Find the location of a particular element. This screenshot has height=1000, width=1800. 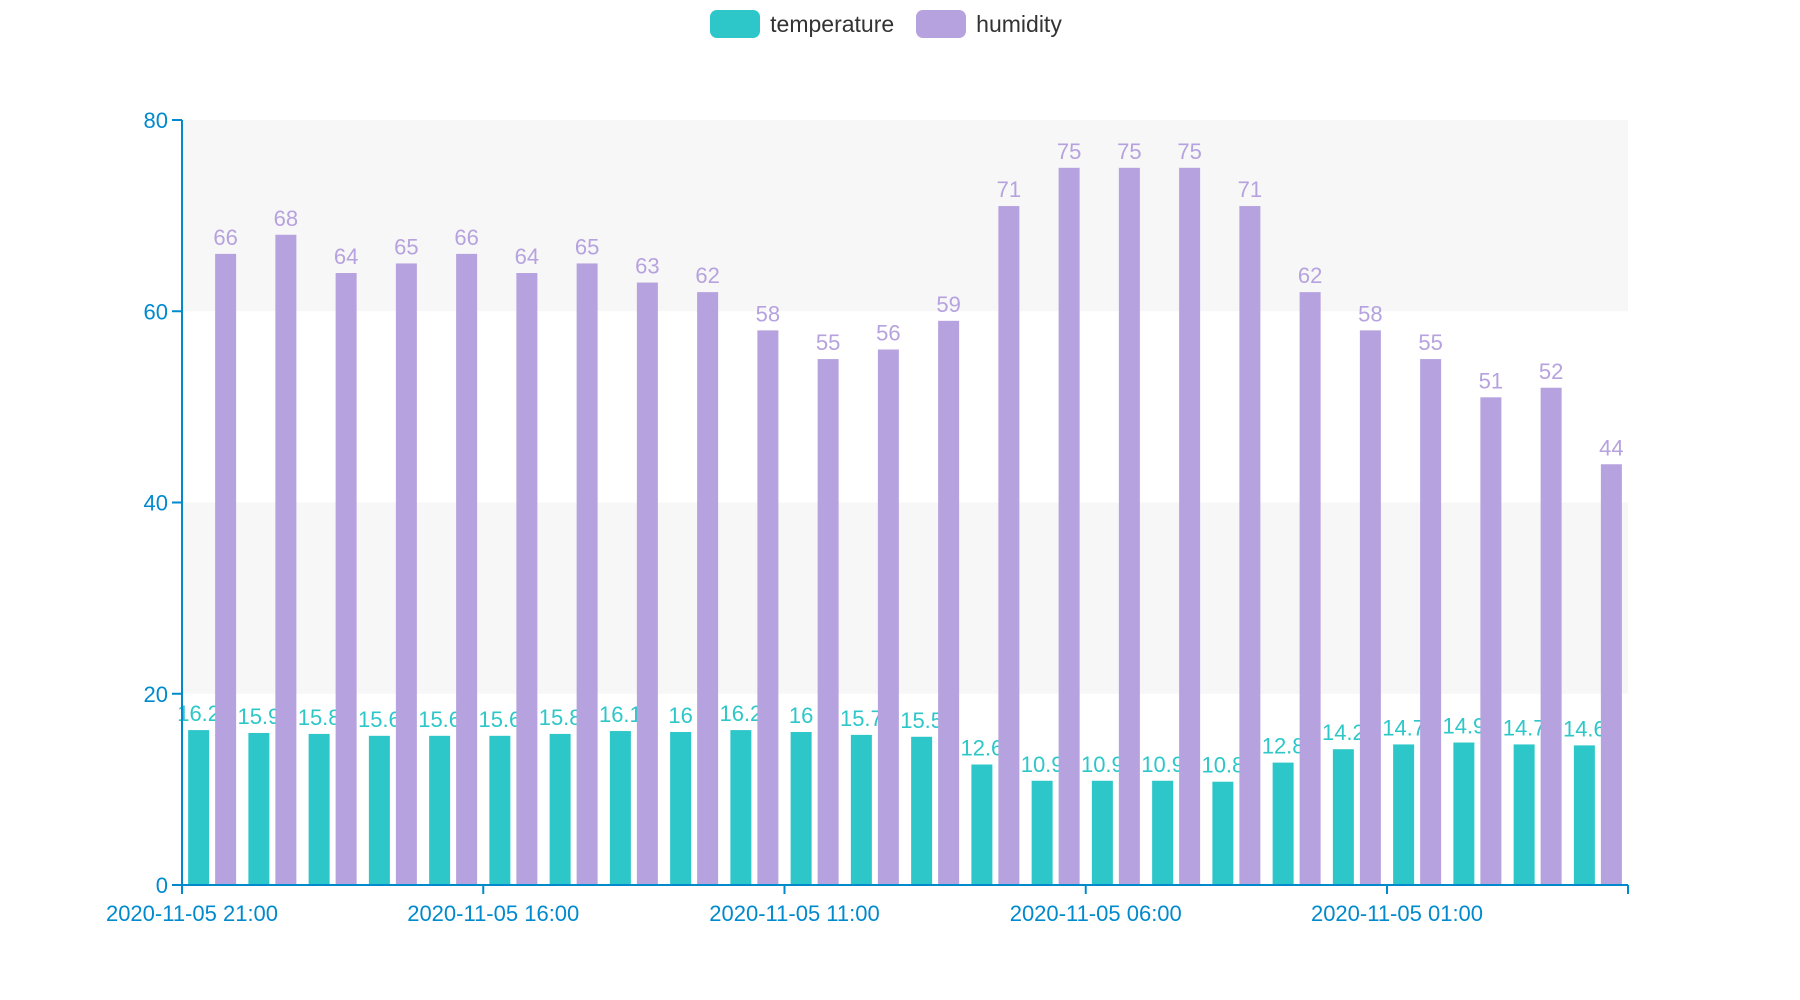

y-tick-label: 40 is located at coordinates (156, 503).